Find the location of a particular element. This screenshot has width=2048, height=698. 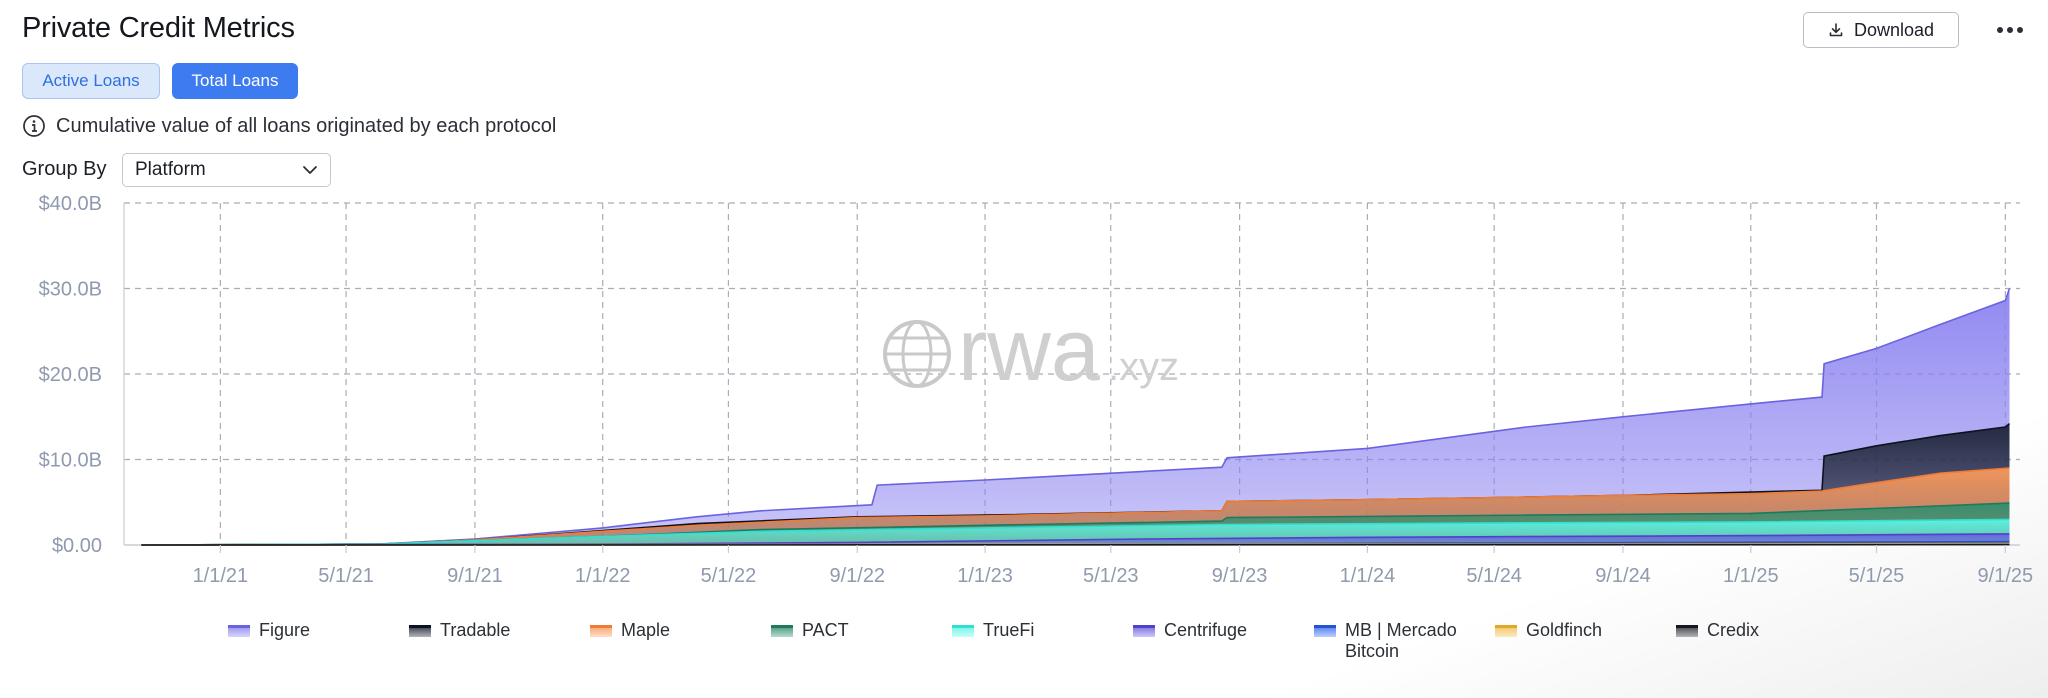

more-horizontal-icon is located at coordinates (2010, 30).